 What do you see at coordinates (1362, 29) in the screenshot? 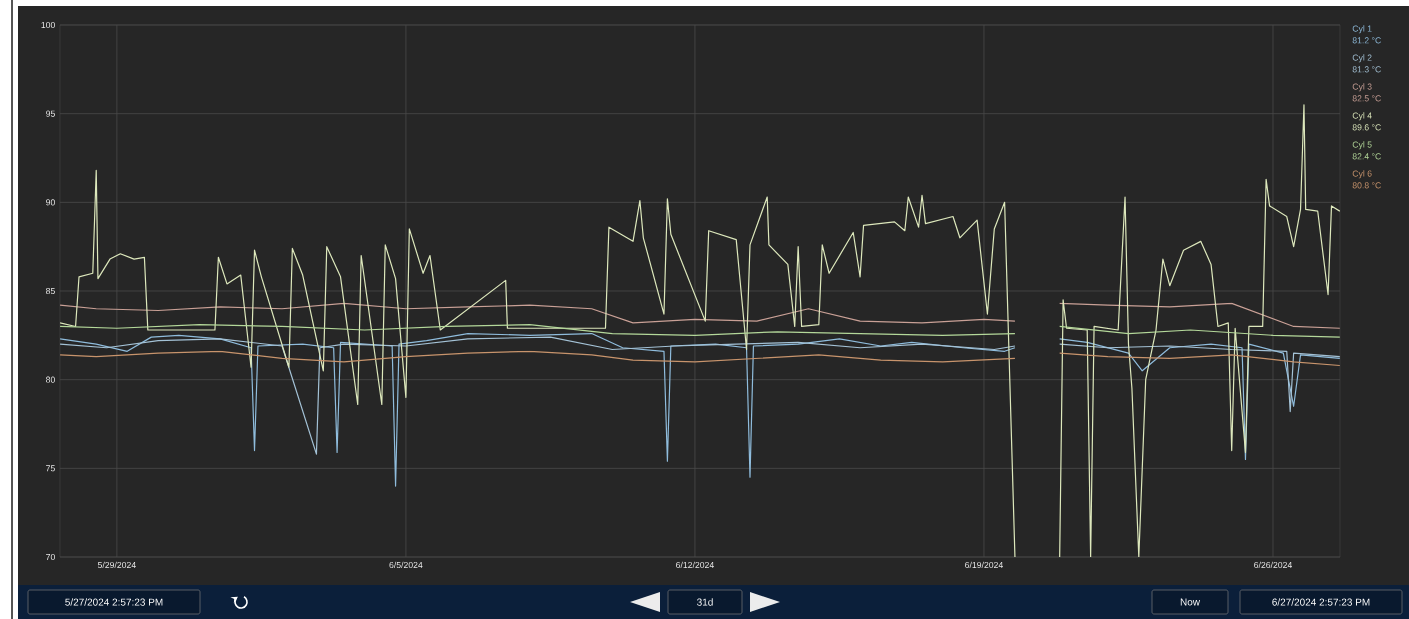
I see `text: Cyl 1` at bounding box center [1362, 29].